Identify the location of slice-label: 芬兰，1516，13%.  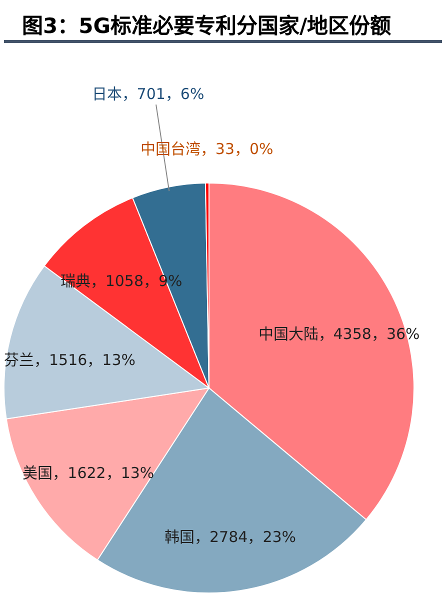
(69, 361).